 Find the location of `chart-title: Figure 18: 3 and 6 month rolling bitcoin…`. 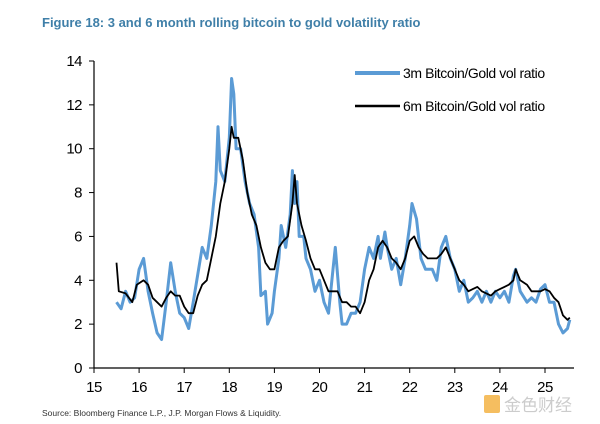

chart-title: Figure 18: 3 and 6 month rolling bitcoin… is located at coordinates (231, 22).